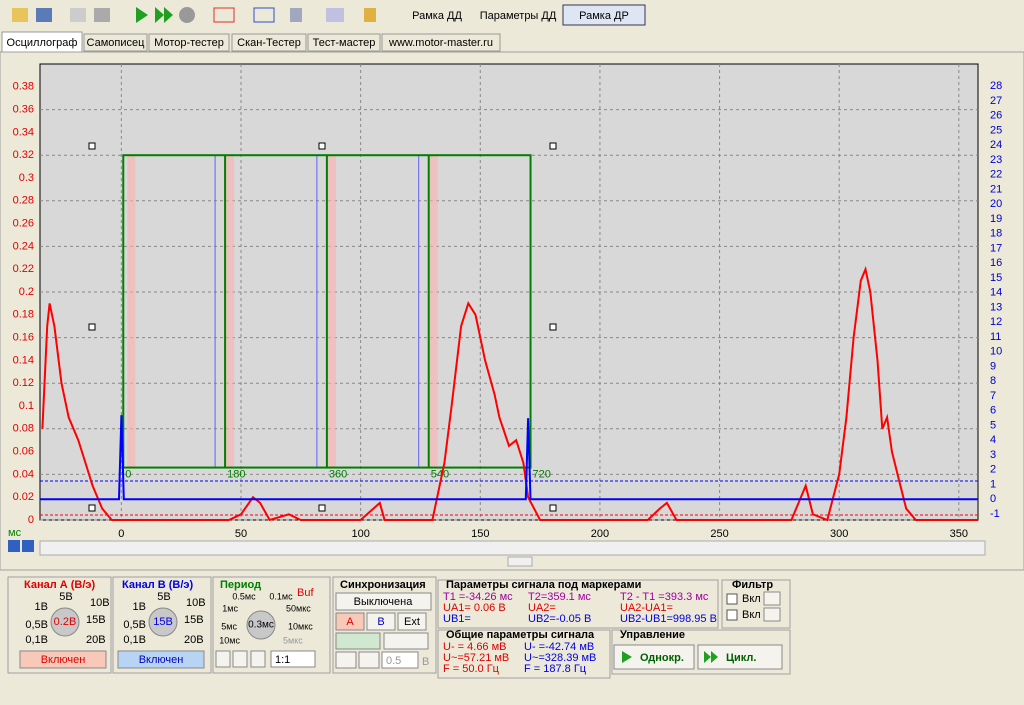 This screenshot has height=705, width=1024. What do you see at coordinates (78, 15) in the screenshot?
I see `preview-icon` at bounding box center [78, 15].